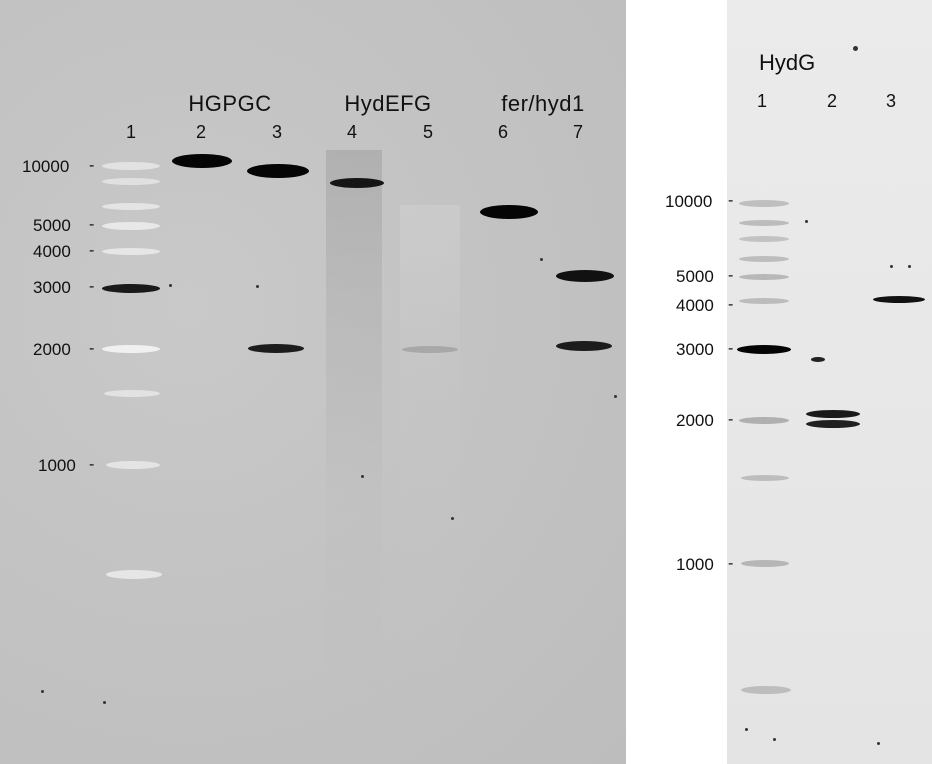 Image resolution: width=932 pixels, height=764 pixels. What do you see at coordinates (787, 62) in the screenshot?
I see `gel-title: HydG` at bounding box center [787, 62].